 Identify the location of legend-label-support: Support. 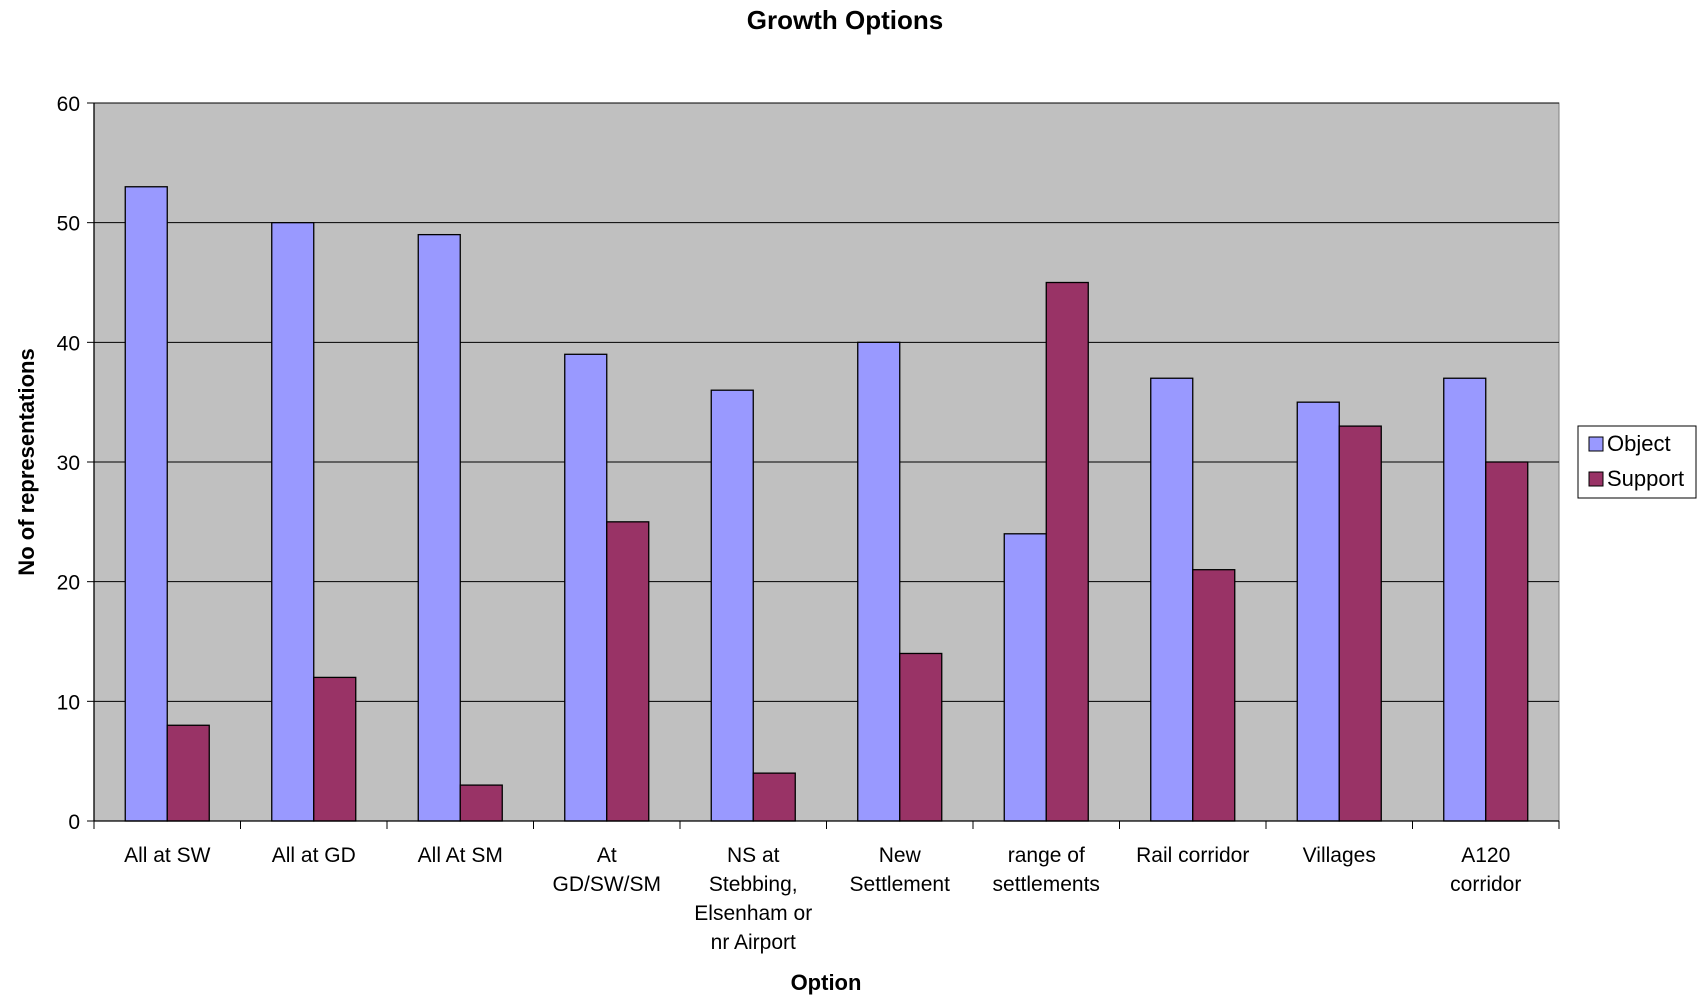
(1645, 478).